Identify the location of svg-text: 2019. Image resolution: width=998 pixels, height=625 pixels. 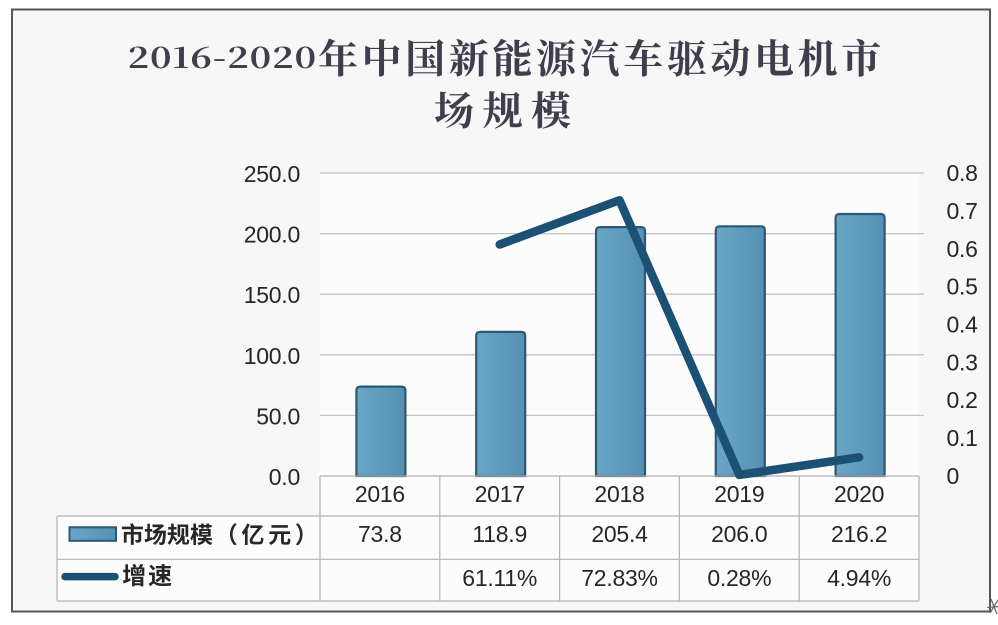
(739, 494).